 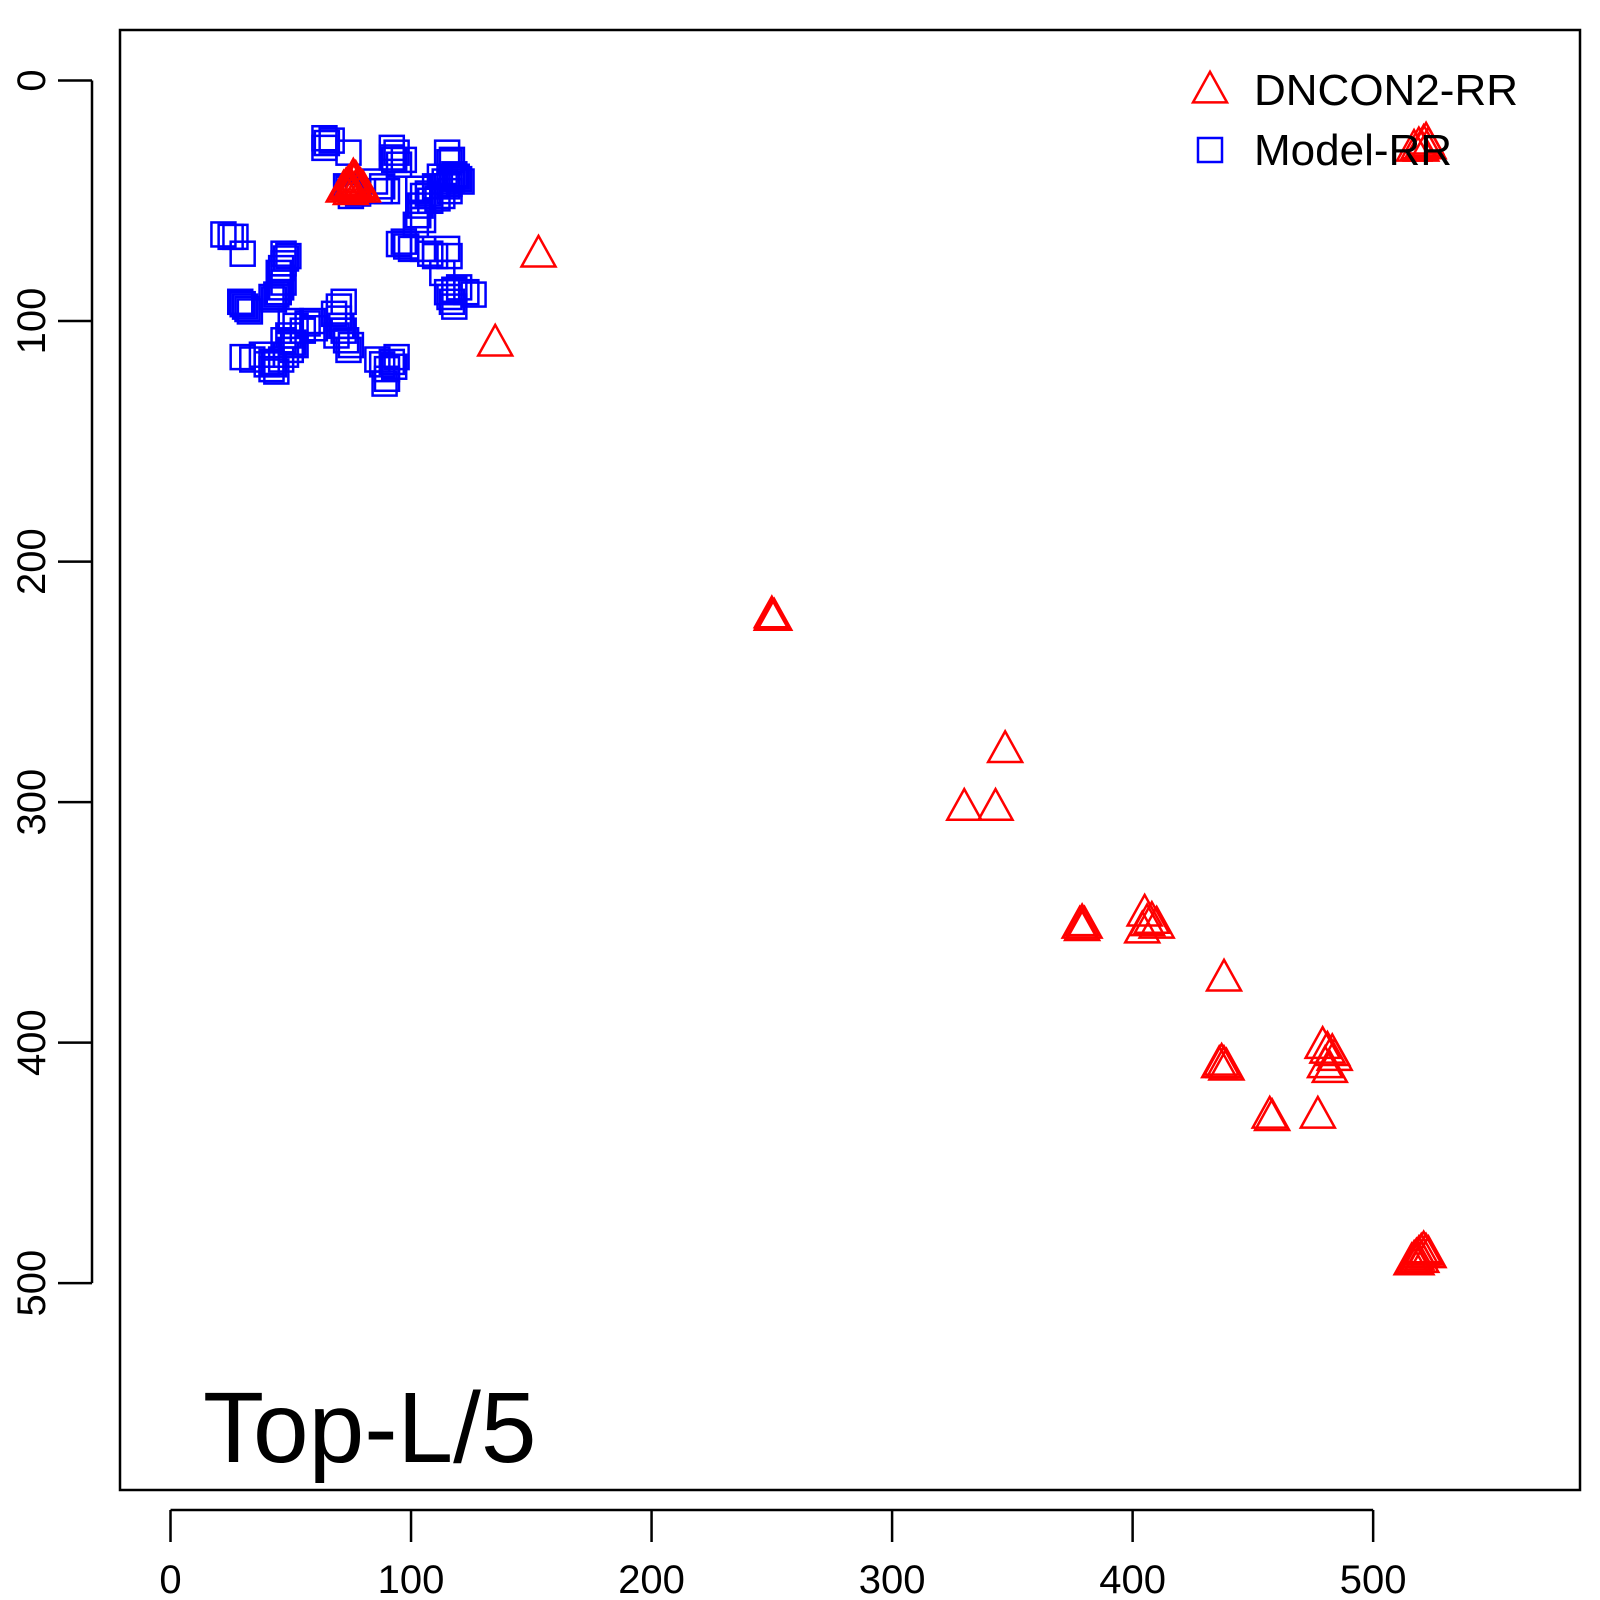 I want to click on x-axis: 0 100 200 300 400 500, so click(x=783, y=1554).